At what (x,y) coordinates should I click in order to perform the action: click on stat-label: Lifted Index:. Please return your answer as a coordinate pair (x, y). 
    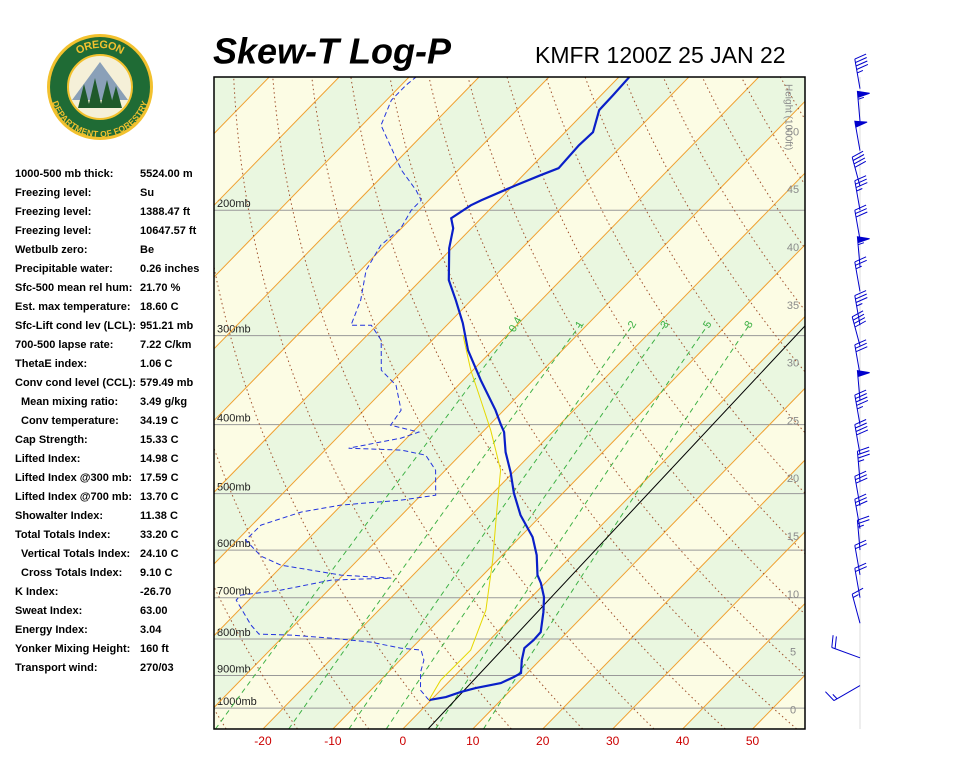
    Looking at the image, I should click on (48, 459).